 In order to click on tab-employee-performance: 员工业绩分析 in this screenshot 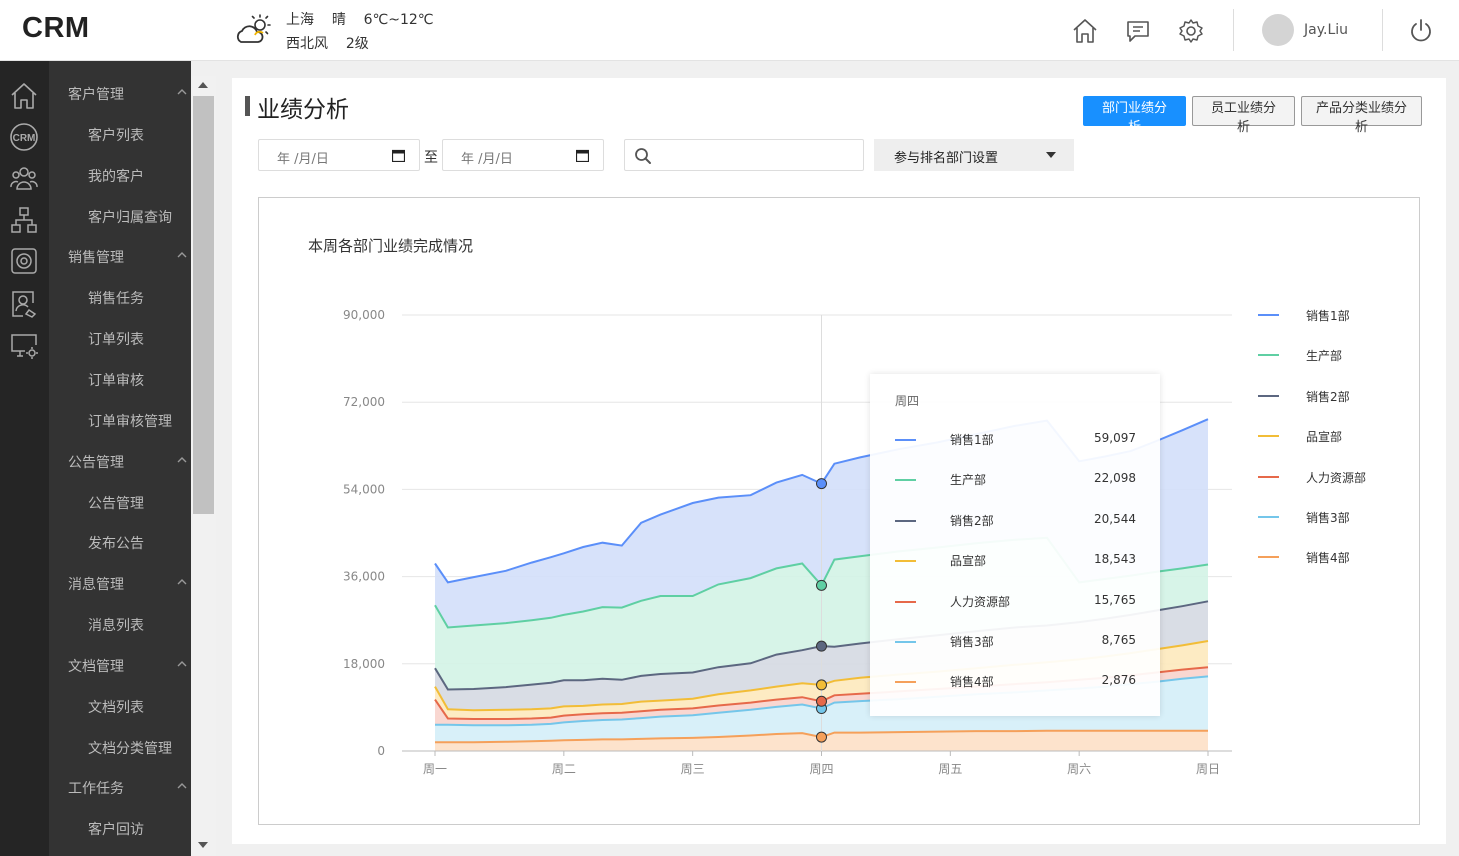, I will do `click(1243, 115)`.